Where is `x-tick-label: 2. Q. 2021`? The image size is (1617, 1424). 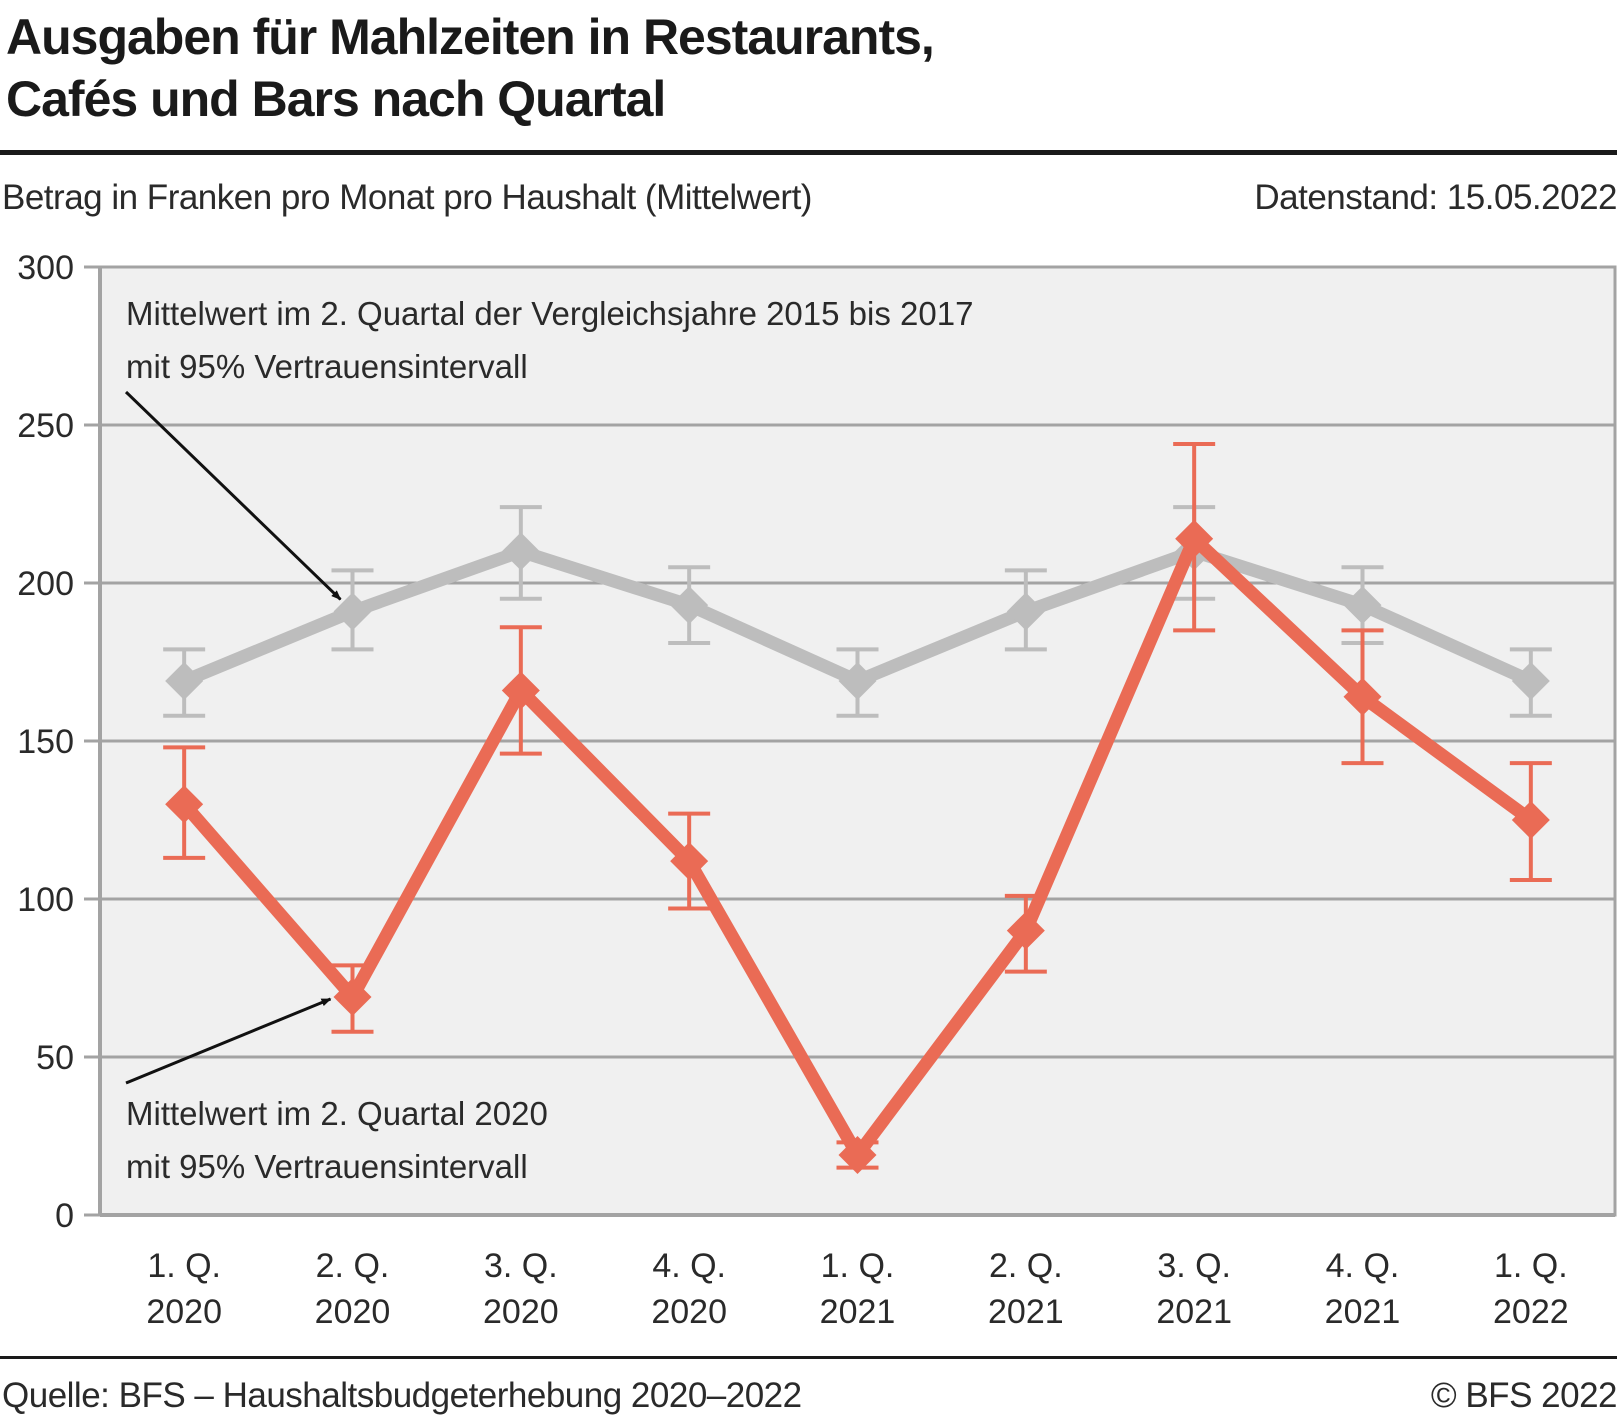 x-tick-label: 2. Q. 2021 is located at coordinates (1026, 1289).